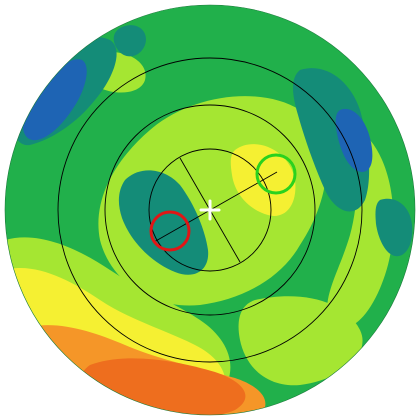 This screenshot has height=420, width=420. Describe the element at coordinates (54, 100) in the screenshot. I see `blue-region-left` at that location.